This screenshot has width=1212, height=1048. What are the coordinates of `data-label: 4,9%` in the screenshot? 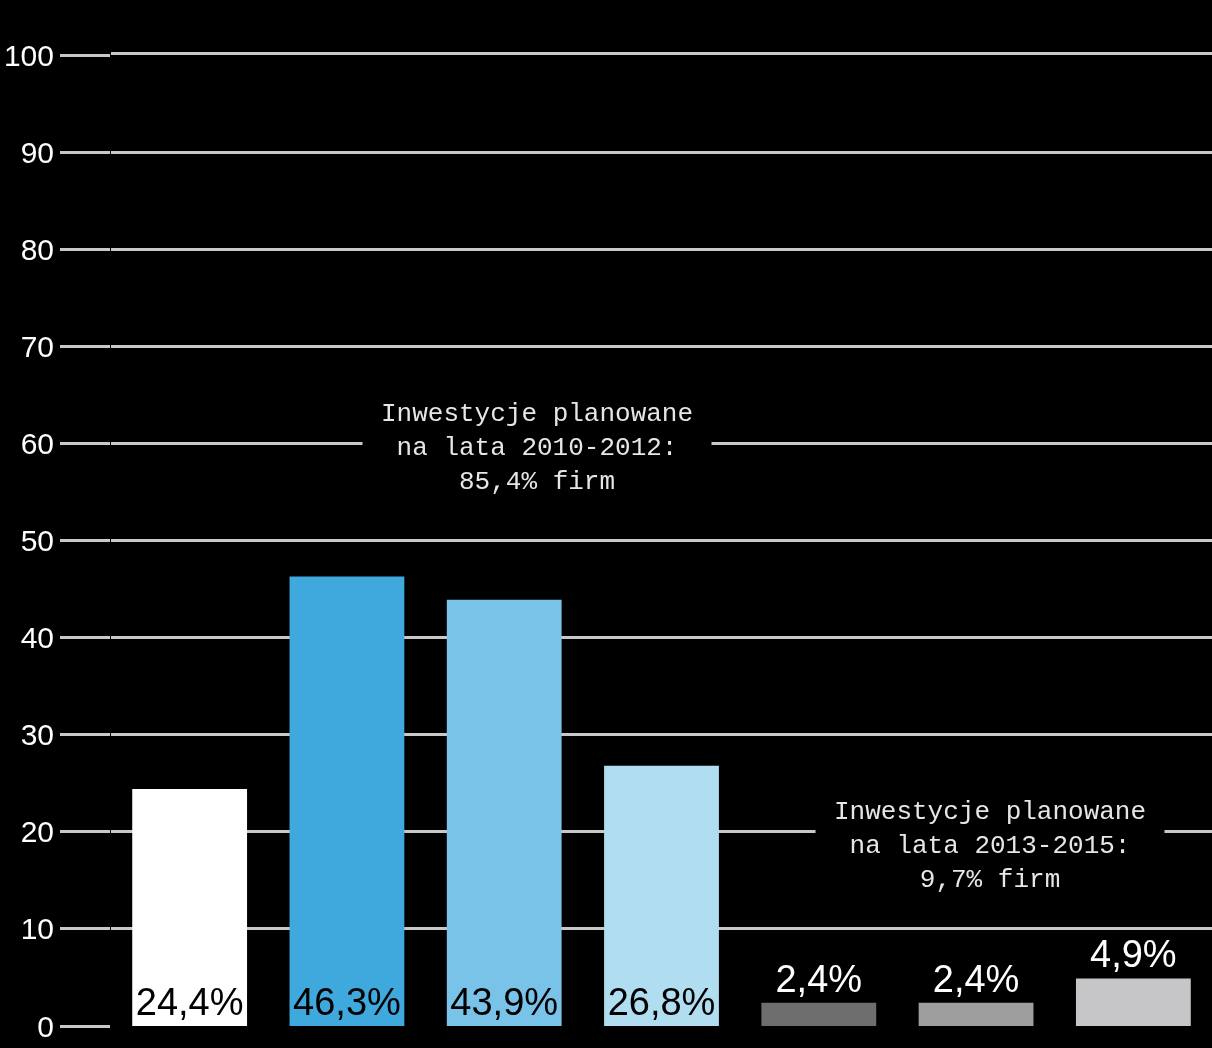 It's located at (1133, 954).